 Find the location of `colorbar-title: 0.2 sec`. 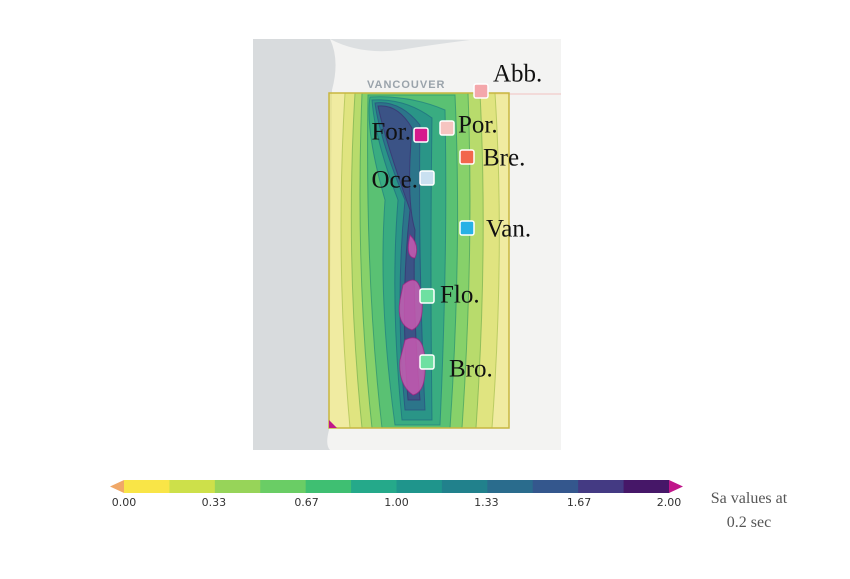

colorbar-title: 0.2 sec is located at coordinates (749, 522).